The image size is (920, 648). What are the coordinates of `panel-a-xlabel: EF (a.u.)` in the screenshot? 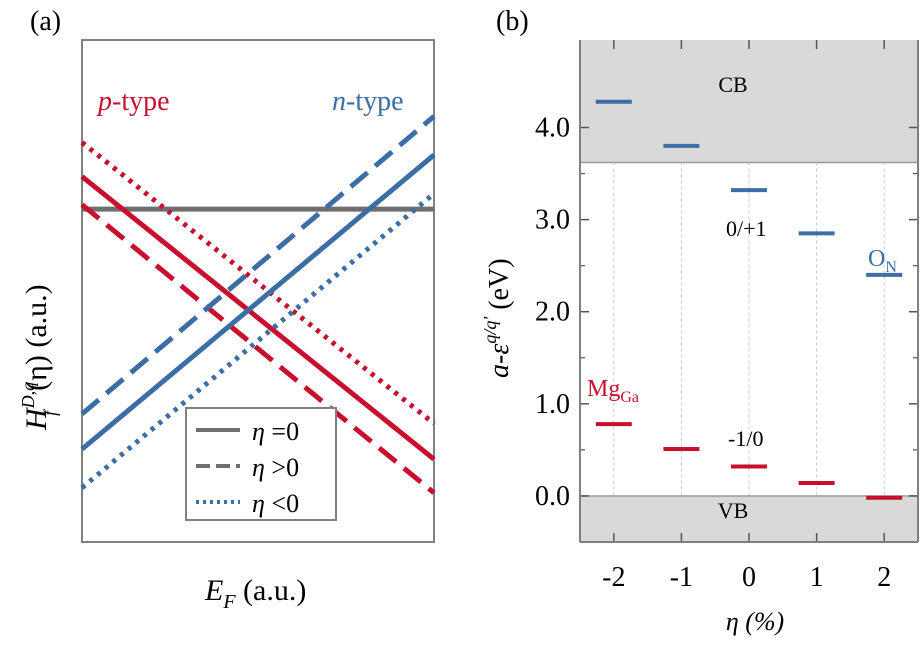 It's located at (255, 593).